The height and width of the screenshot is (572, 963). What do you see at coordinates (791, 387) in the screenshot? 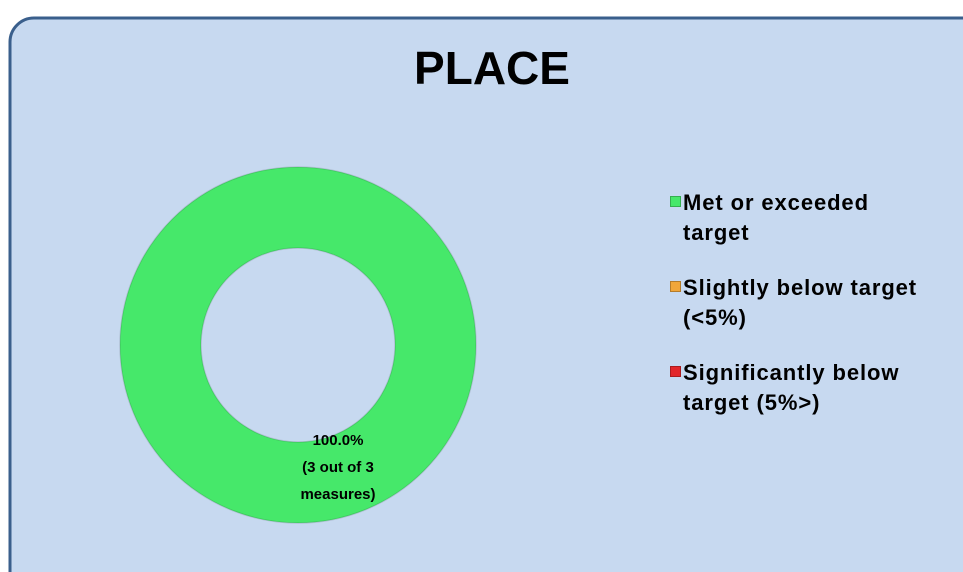
I see `legend-entry: Significantly below target (5%>)` at bounding box center [791, 387].